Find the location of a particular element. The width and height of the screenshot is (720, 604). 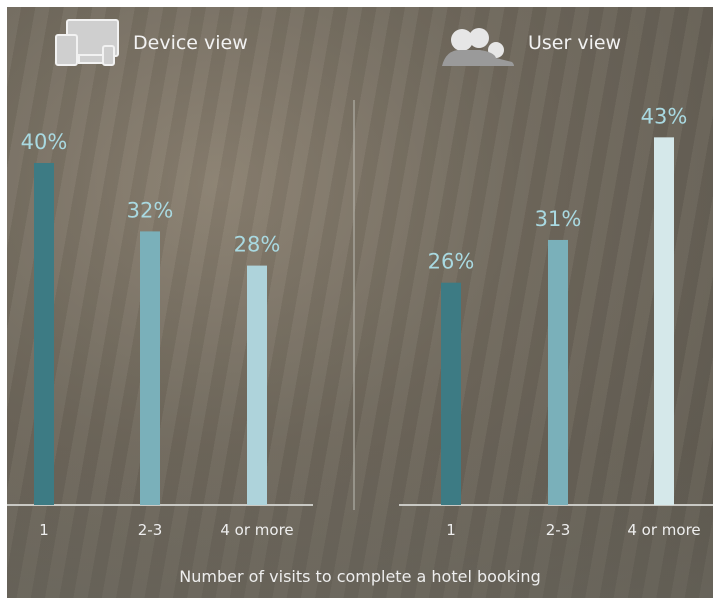

data-label: 40% is located at coordinates (44, 142).